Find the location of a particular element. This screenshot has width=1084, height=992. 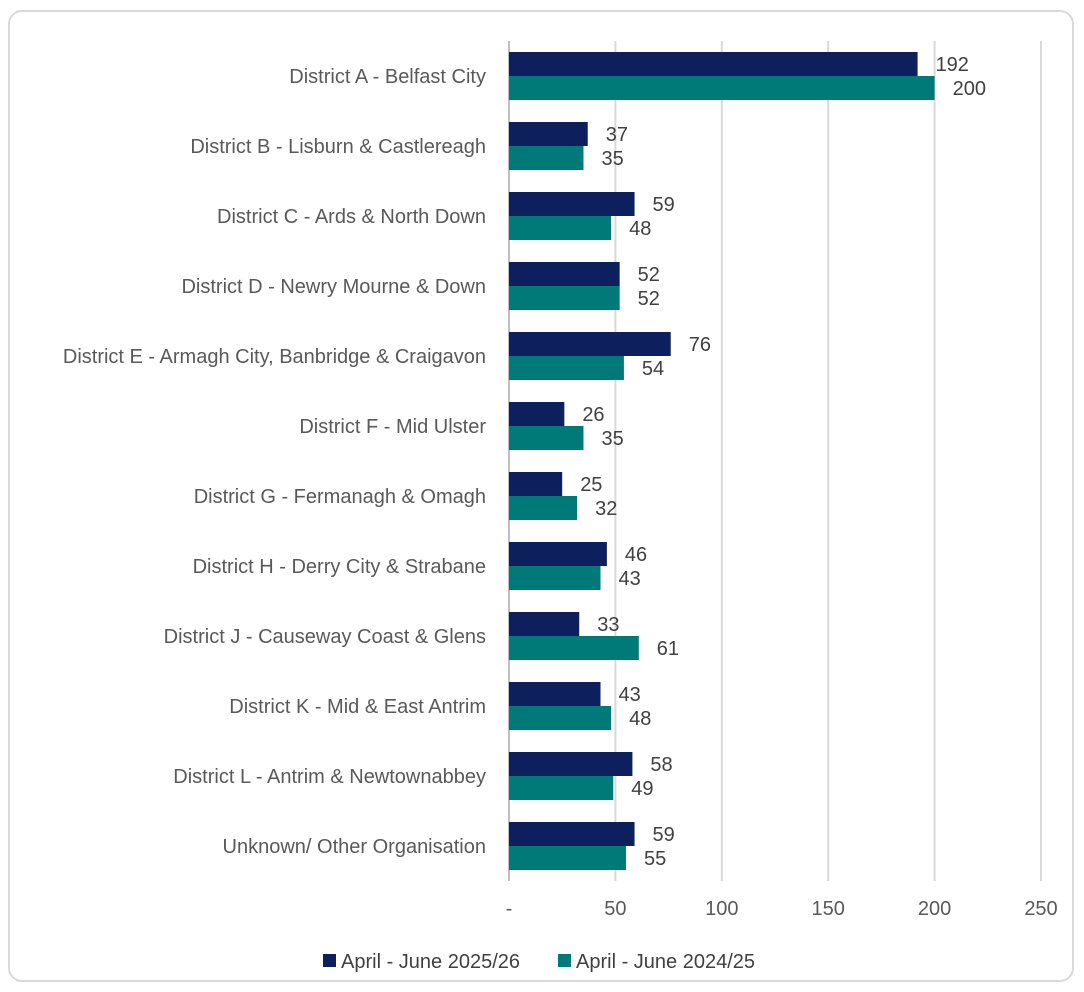

data-label: 46 is located at coordinates (636, 555).